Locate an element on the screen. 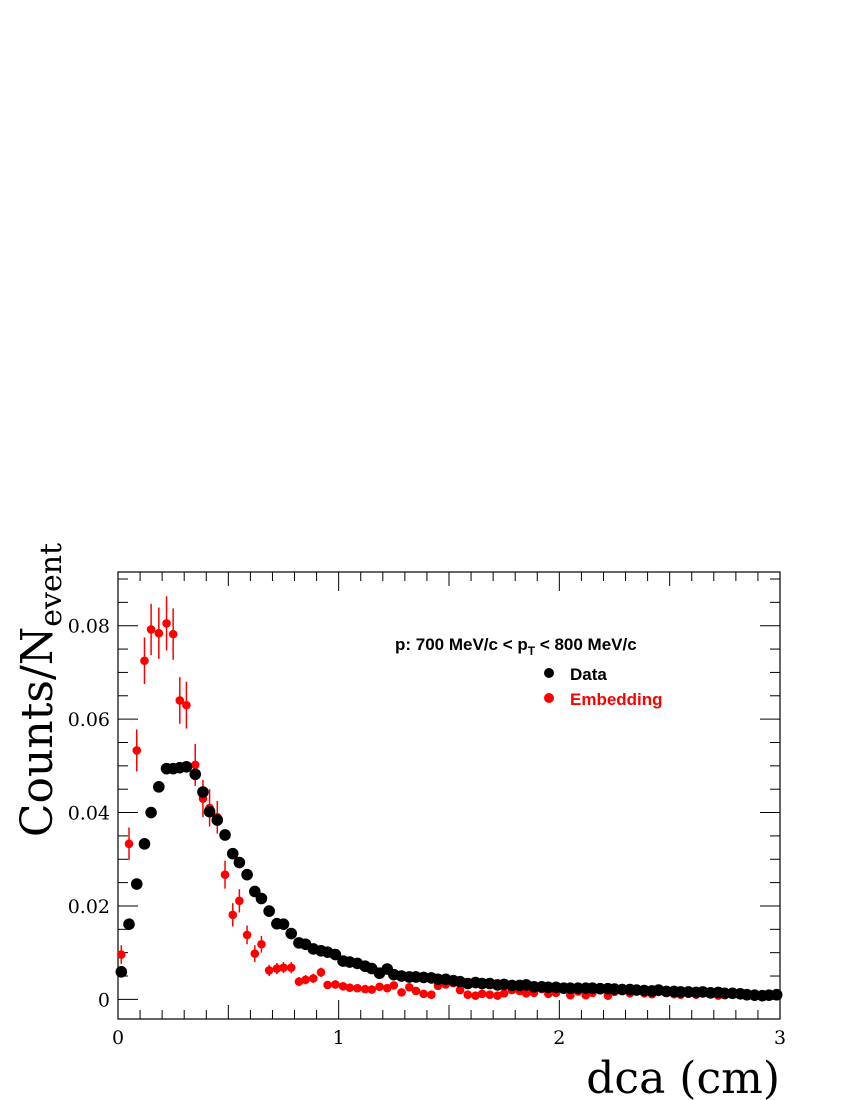 This screenshot has height=1100, width=850. y-axis-title-sub: event is located at coordinates (51, 585).